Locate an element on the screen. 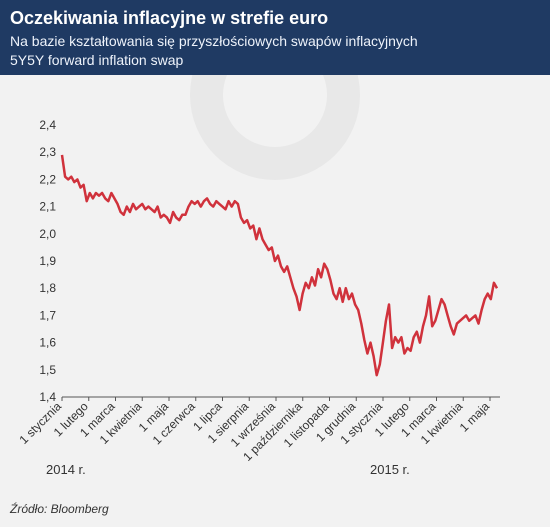 This screenshot has height=527, width=550. y-tick-label: 1,4 is located at coordinates (47, 397).